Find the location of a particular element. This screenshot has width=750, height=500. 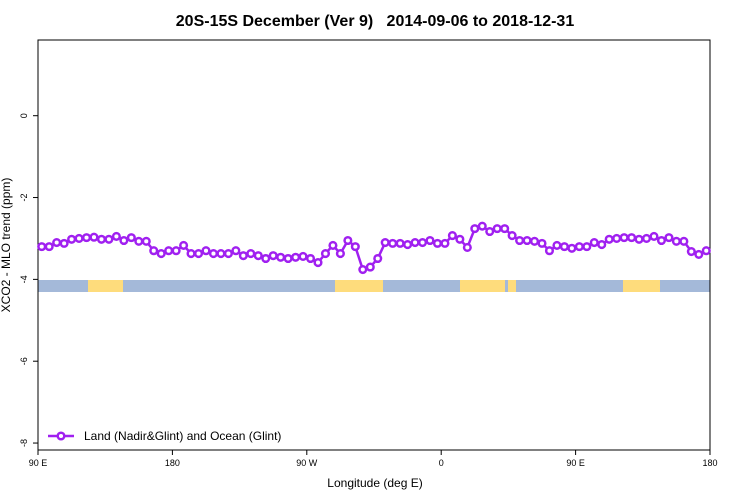

x-tick-label: 90 W is located at coordinates (307, 463).